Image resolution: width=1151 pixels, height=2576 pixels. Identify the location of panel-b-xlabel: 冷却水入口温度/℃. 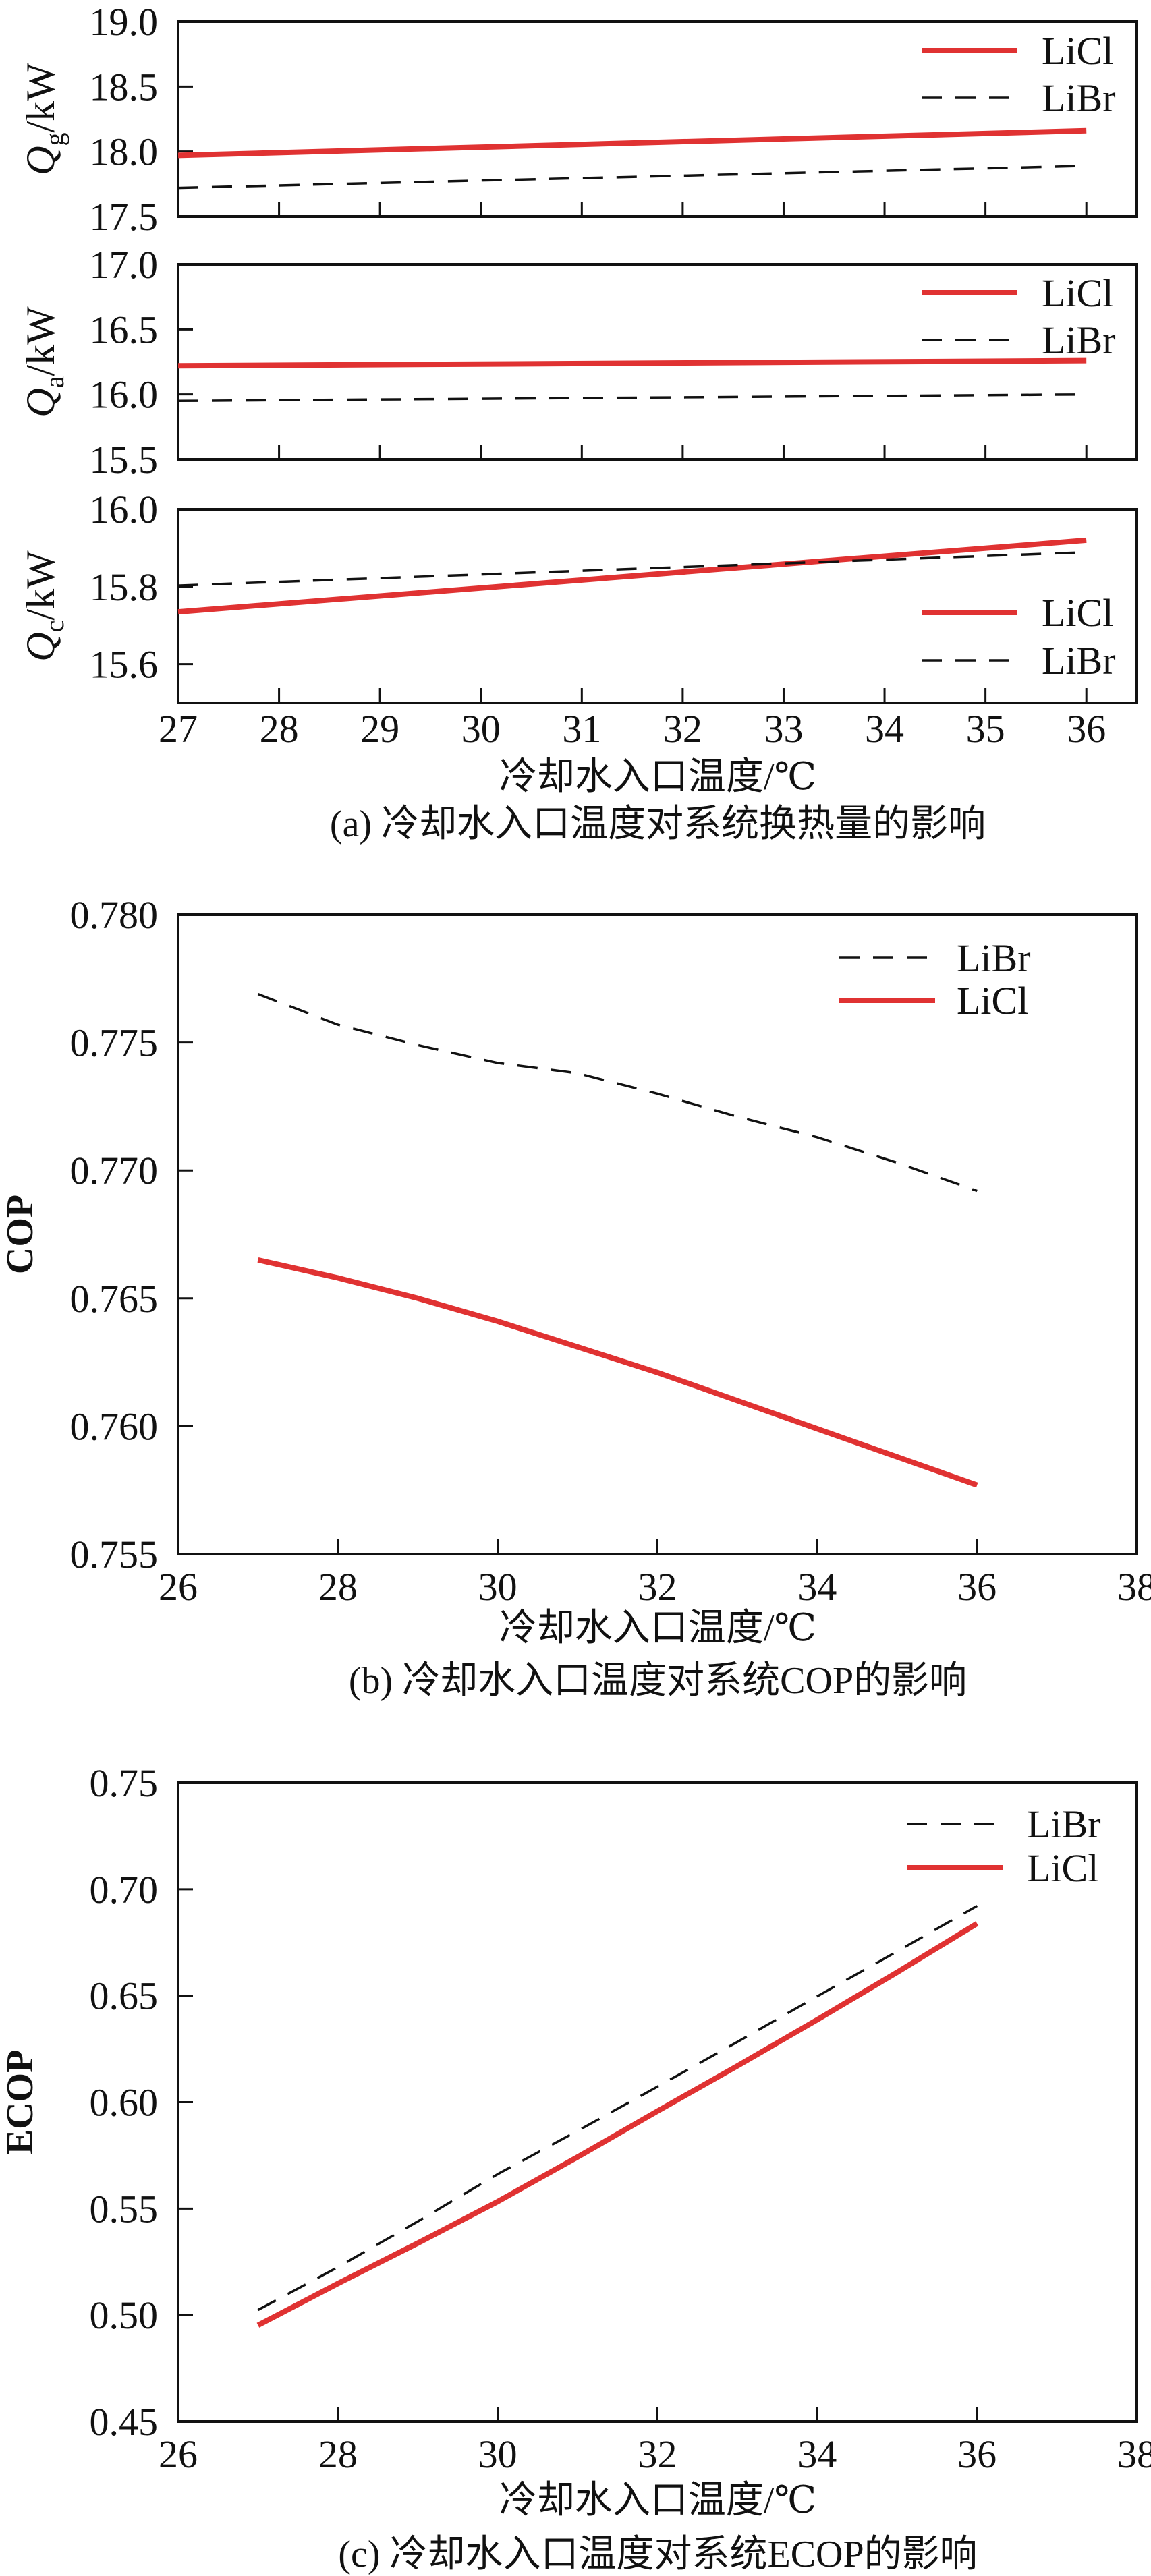
(657, 1628).